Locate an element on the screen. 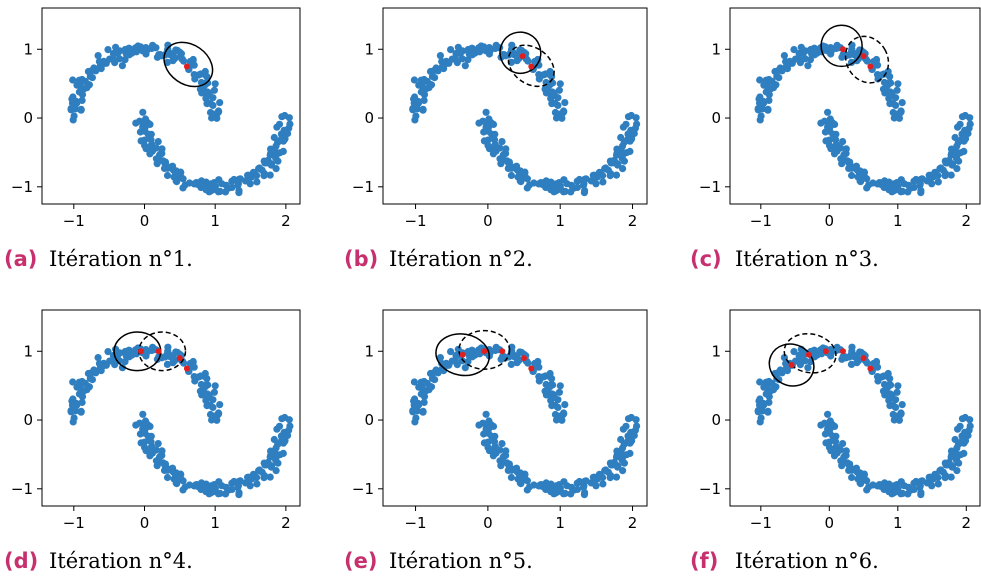  caption-text: Itération n°2. is located at coordinates (461, 259).